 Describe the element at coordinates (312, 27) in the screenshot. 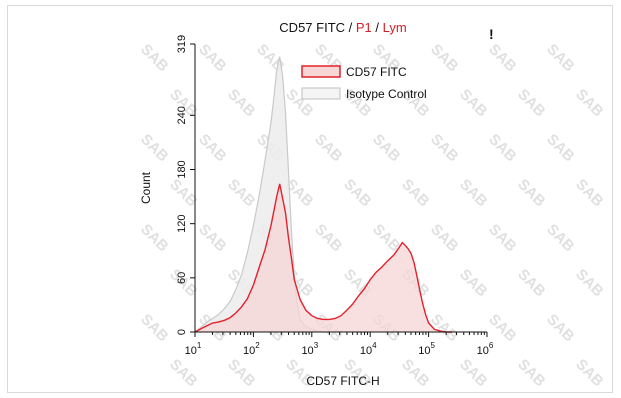

I see `title-part-0: CD57 FITC` at that location.